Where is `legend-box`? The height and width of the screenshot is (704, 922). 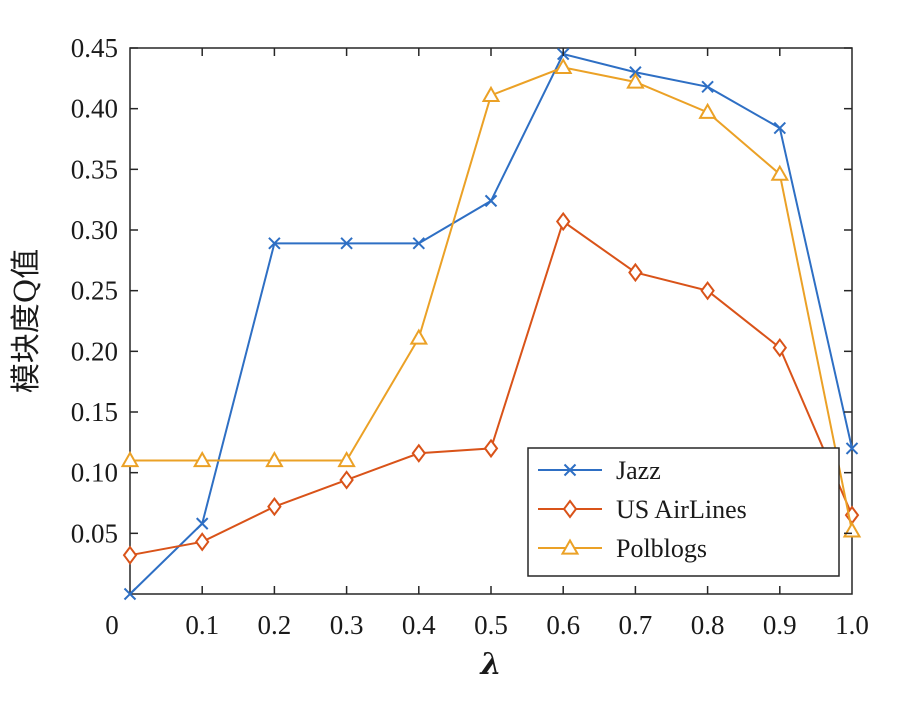 legend-box is located at coordinates (683, 512).